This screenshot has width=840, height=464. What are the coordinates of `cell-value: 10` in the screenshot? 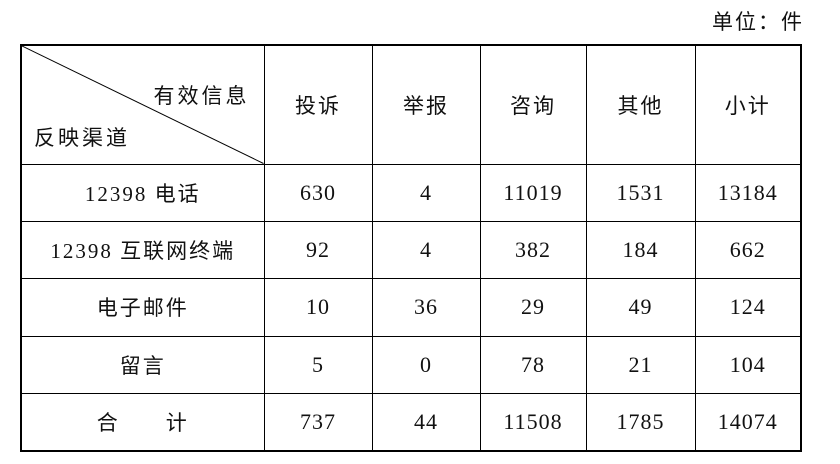 It's located at (318, 307).